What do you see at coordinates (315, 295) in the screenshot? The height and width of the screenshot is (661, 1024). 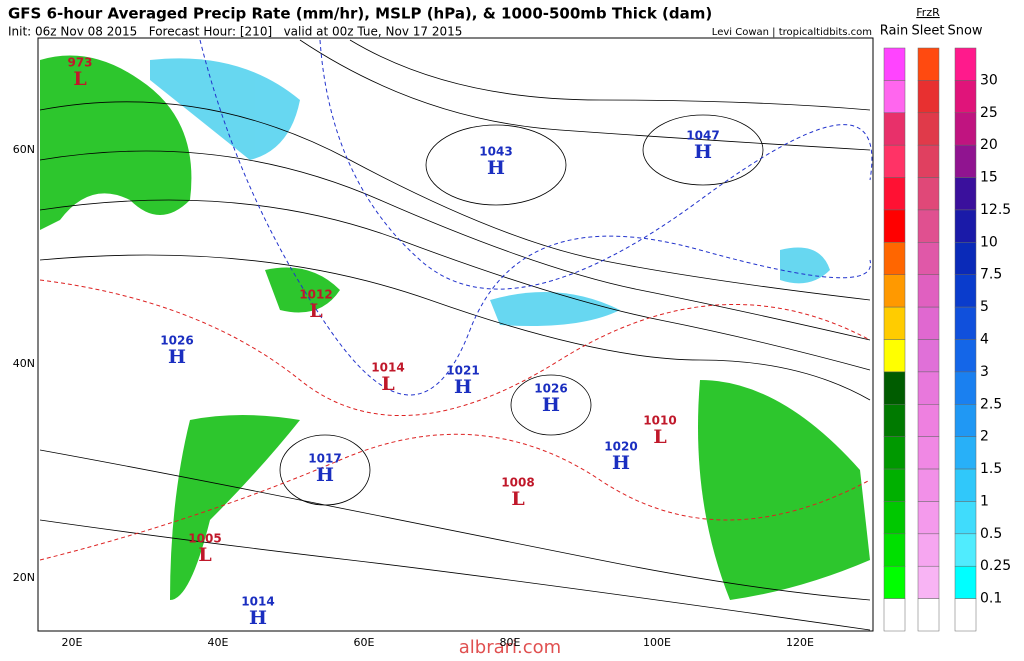 I see `center-pressure: 1012` at bounding box center [315, 295].